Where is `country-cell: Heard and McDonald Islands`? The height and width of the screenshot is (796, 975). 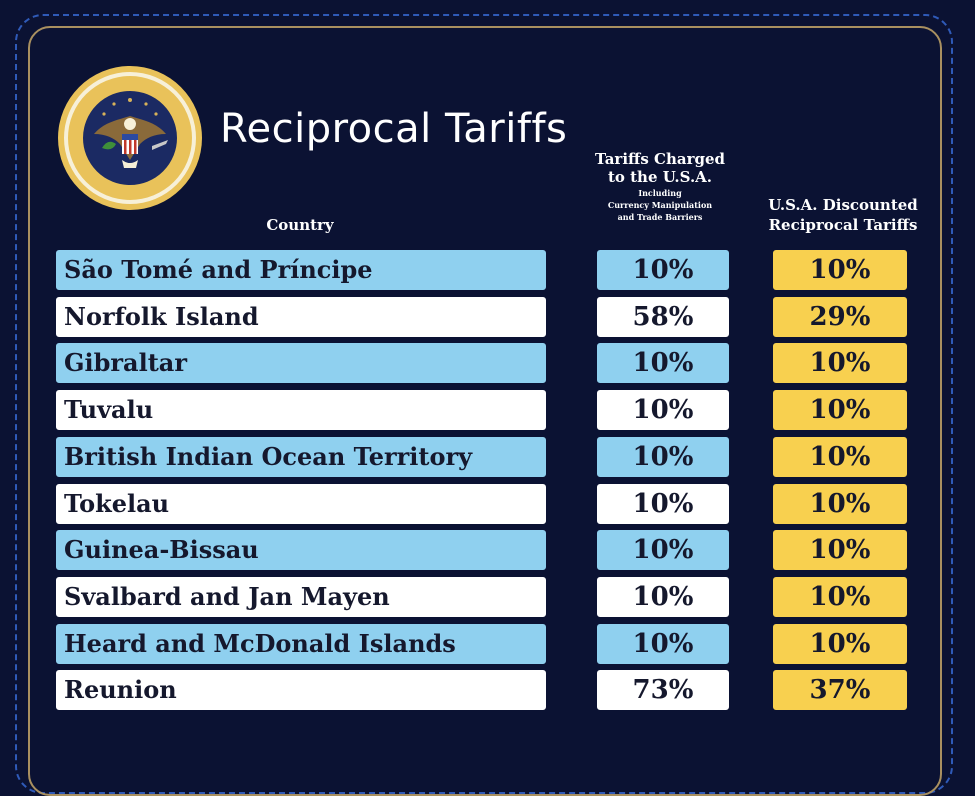 country-cell: Heard and McDonald Islands is located at coordinates (301, 644).